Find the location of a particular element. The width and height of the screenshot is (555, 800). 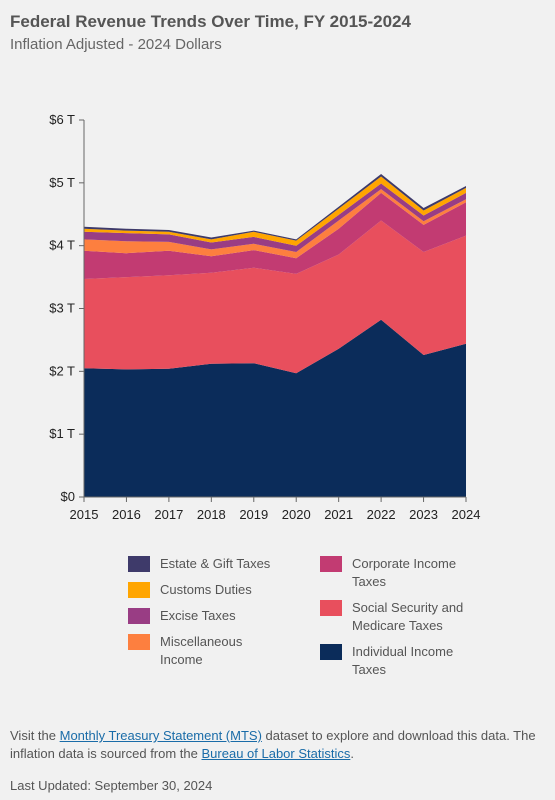

y-tick-label: $2 T is located at coordinates (62, 370).